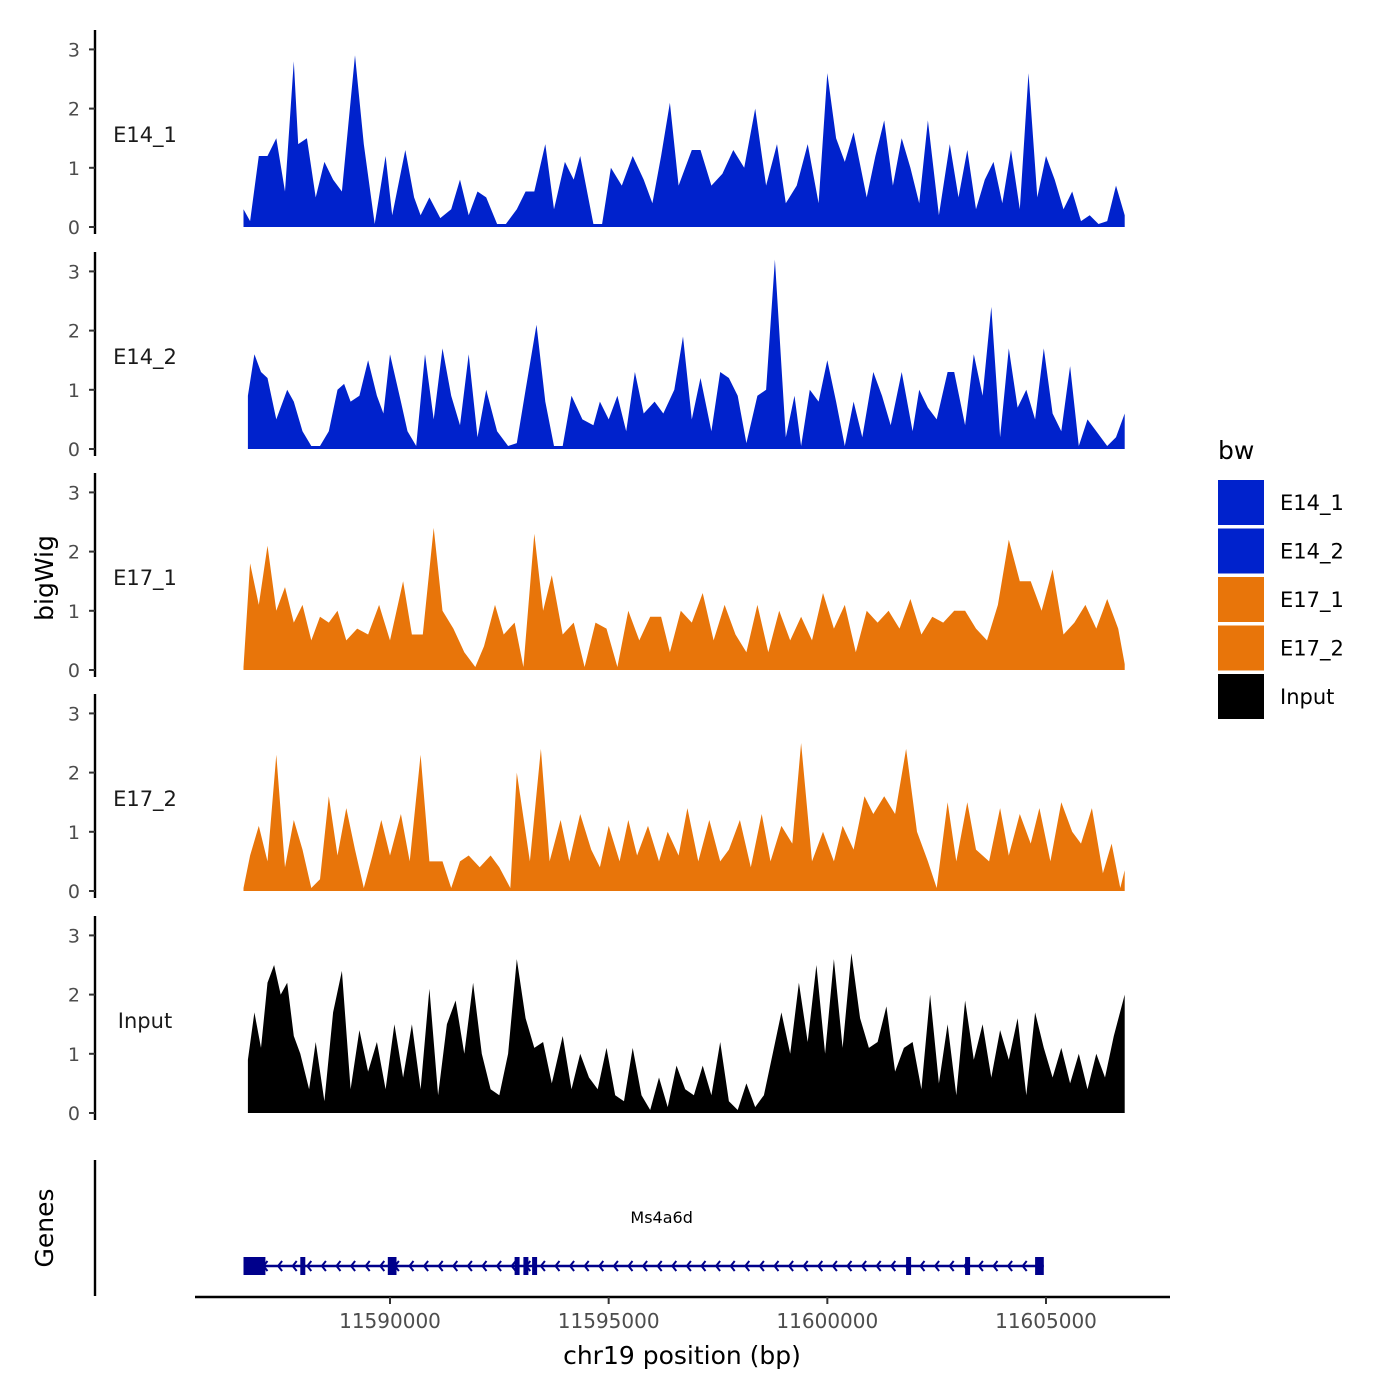 The height and width of the screenshot is (1400, 1400). Describe the element at coordinates (1307, 697) in the screenshot. I see `legend-label: Input` at that location.